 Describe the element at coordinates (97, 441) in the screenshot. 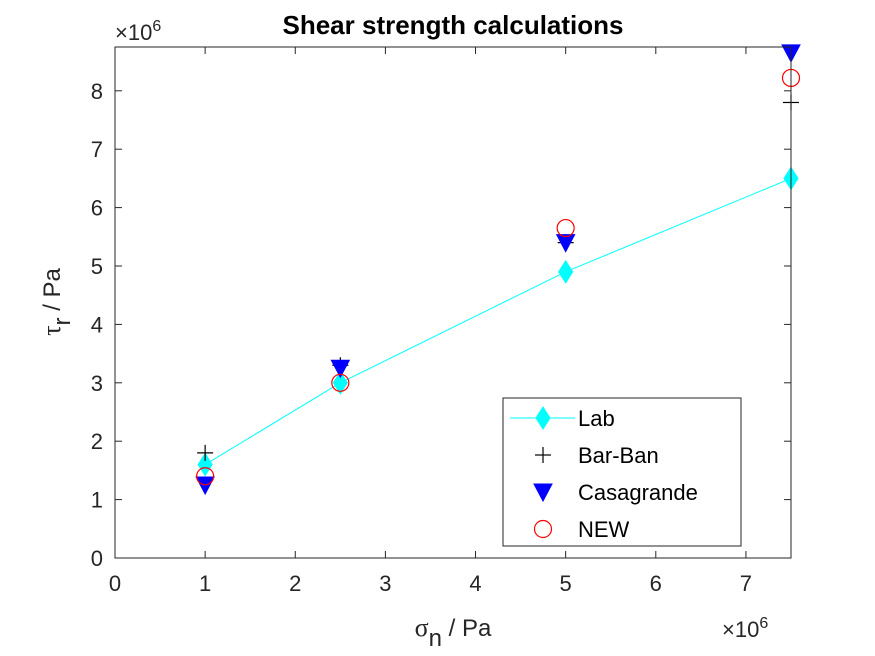

I see `y-tick-label: 2` at that location.